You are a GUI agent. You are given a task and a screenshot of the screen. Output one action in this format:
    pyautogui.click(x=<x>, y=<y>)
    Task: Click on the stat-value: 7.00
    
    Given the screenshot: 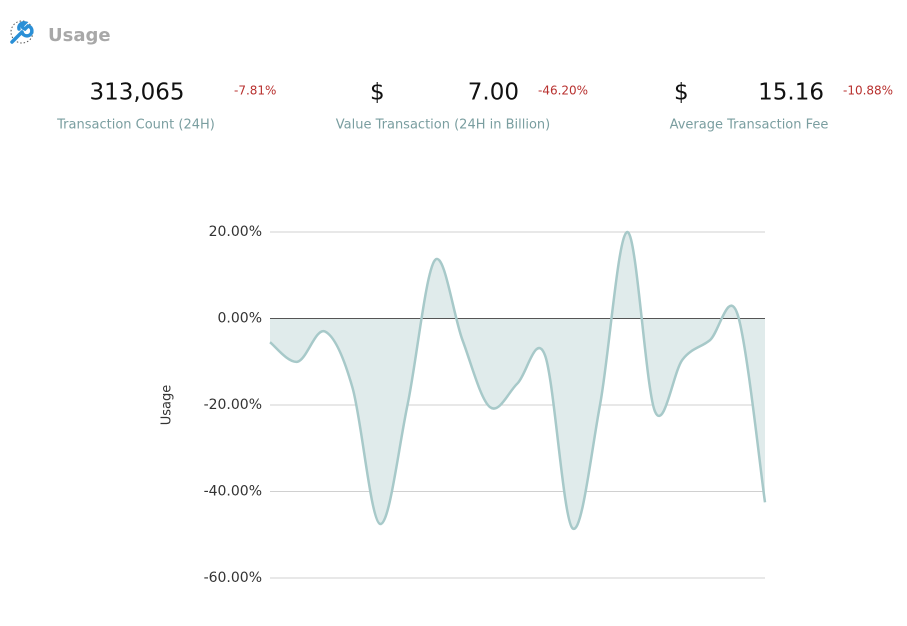 What is the action you would take?
    pyautogui.click(x=493, y=93)
    